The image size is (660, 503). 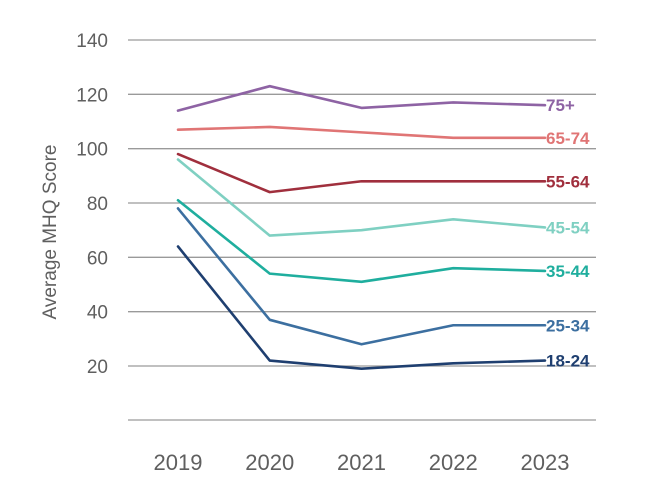 I want to click on series-label-45-54: 45-54, so click(x=568, y=227).